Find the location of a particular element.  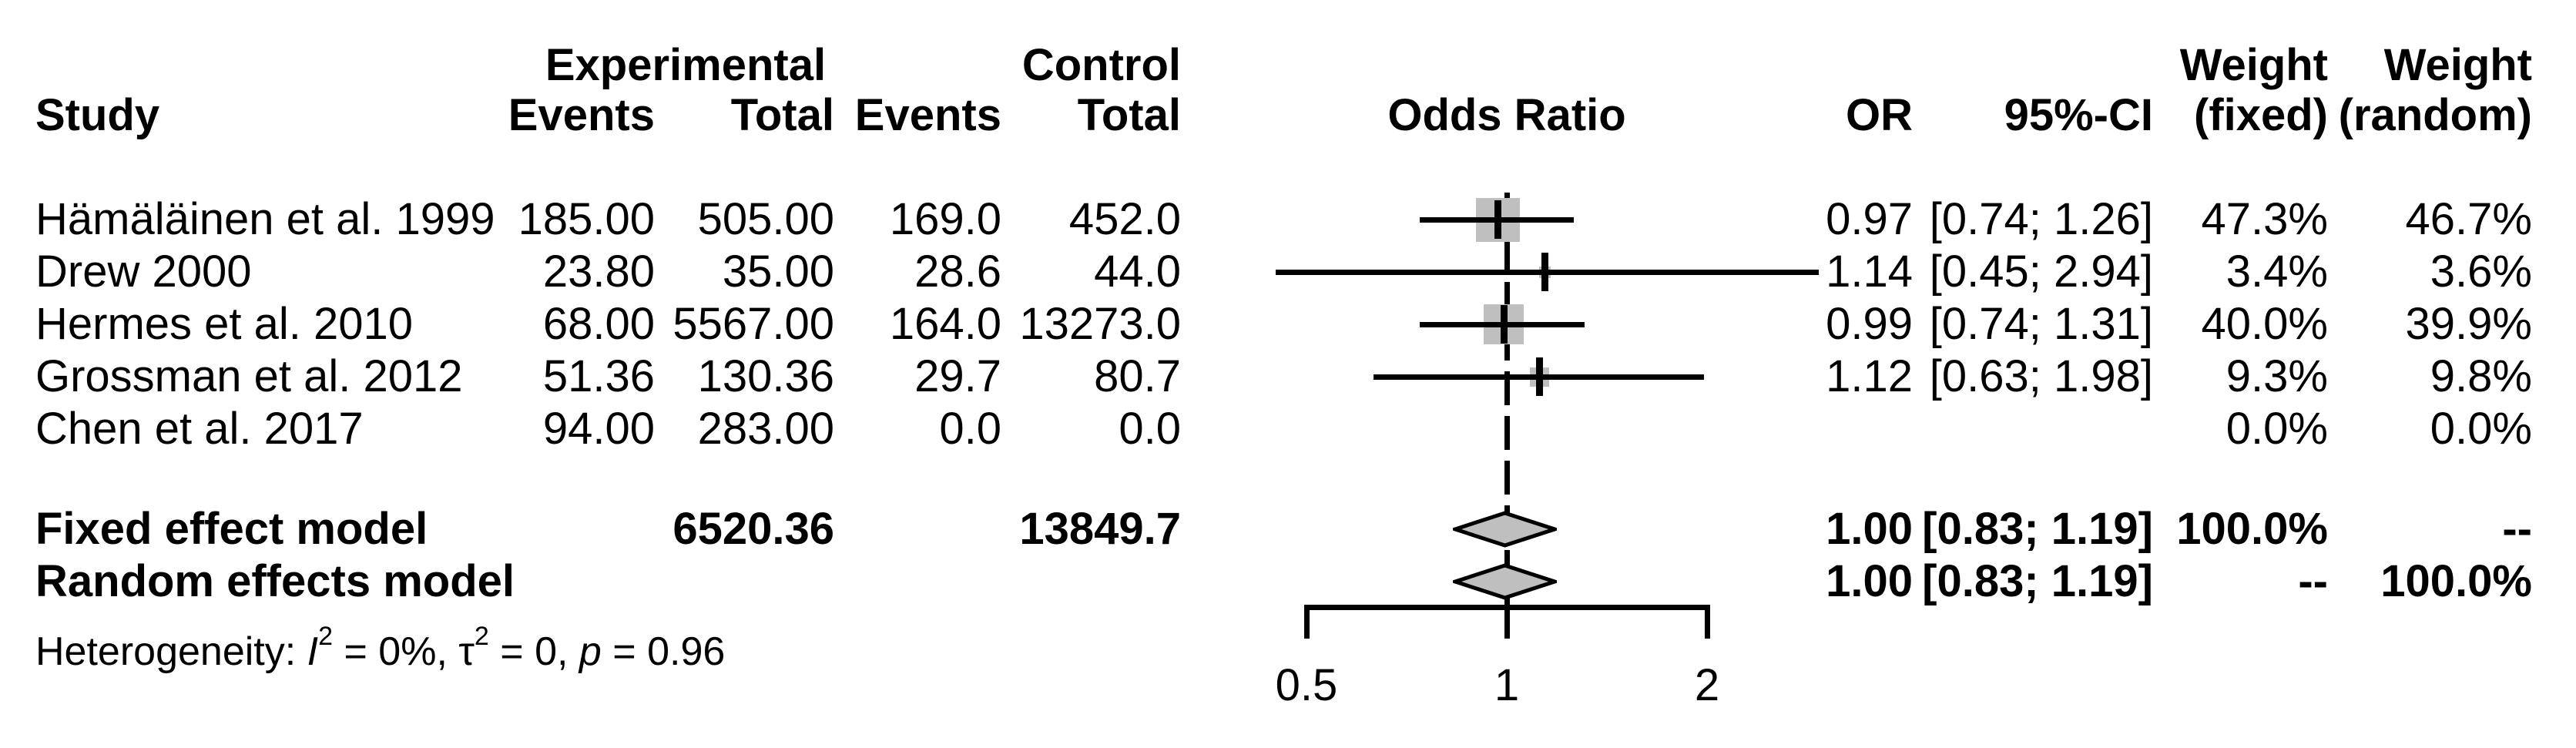

study-name: Hämäläinen et al. 1999 is located at coordinates (265, 219).